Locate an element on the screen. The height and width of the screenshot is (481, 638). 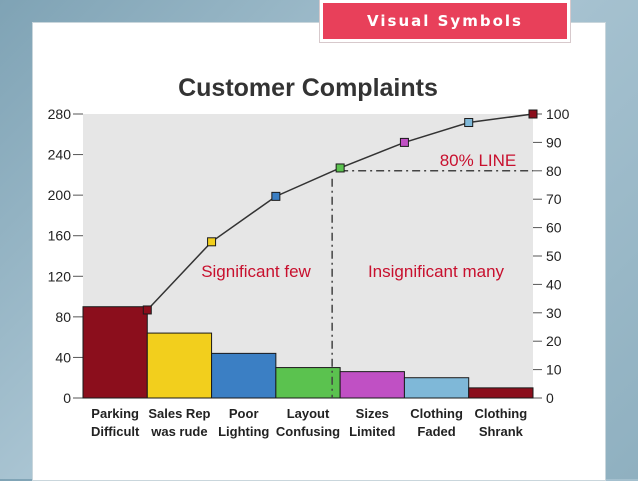
right-axis-tick-1: 10 is located at coordinates (554, 370).